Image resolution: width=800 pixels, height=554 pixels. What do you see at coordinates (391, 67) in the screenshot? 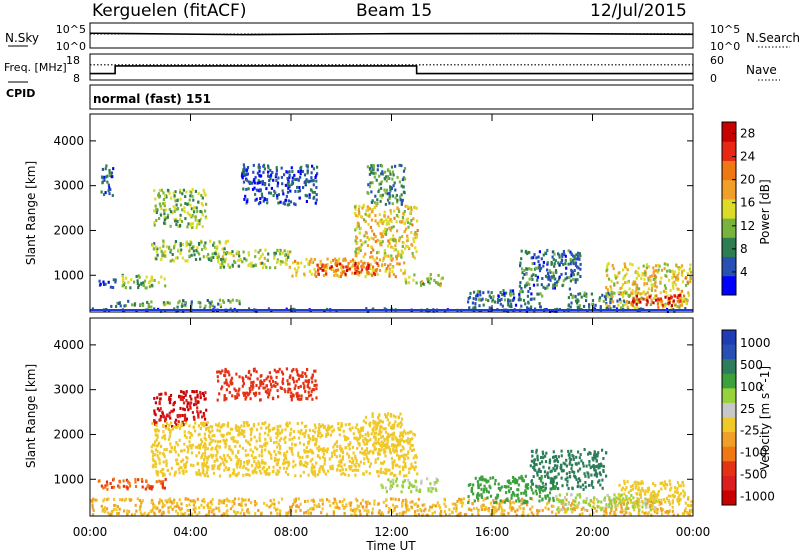
I see `freq-panel-frame` at bounding box center [391, 67].